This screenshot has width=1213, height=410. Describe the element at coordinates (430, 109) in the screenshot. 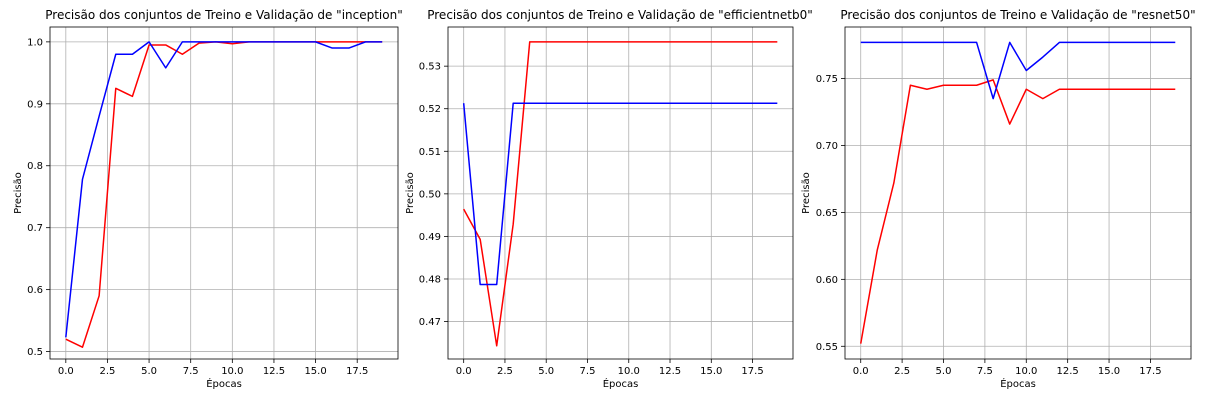

I see `y-tick-label: 0.52` at that location.